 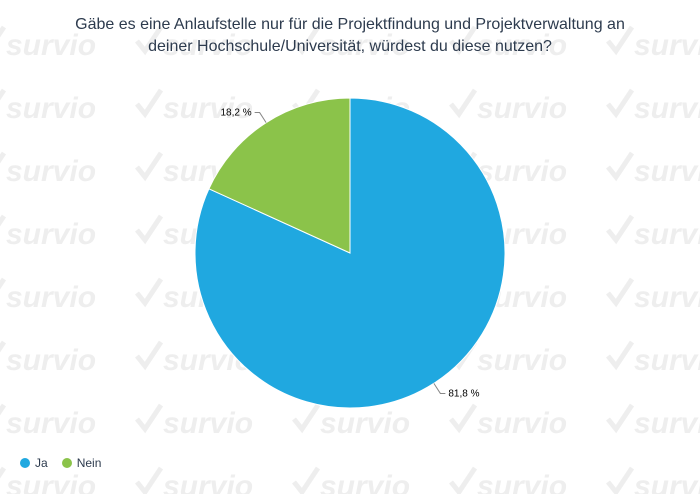 I want to click on legend-dot-nein, so click(x=66, y=463).